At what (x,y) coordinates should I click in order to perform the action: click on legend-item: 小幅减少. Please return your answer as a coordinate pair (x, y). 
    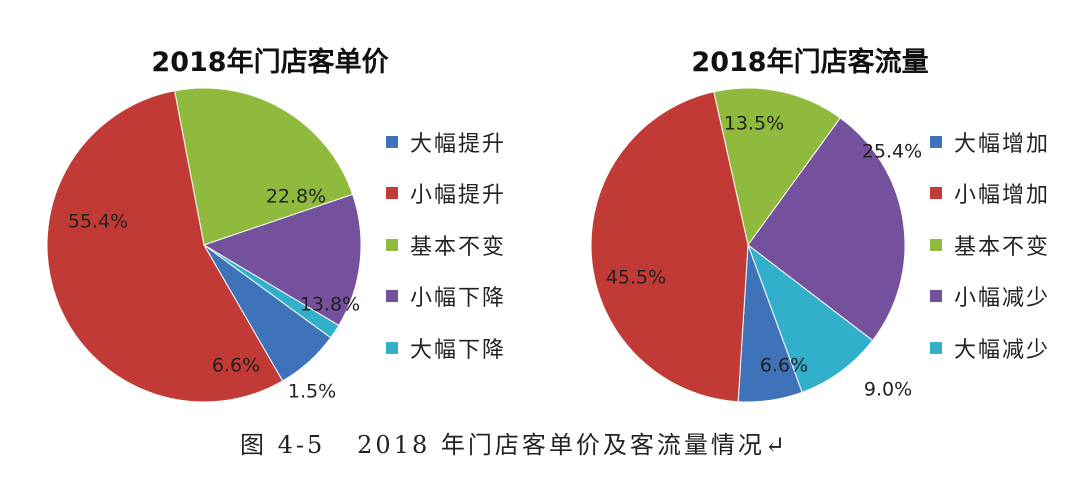
    Looking at the image, I should click on (990, 297).